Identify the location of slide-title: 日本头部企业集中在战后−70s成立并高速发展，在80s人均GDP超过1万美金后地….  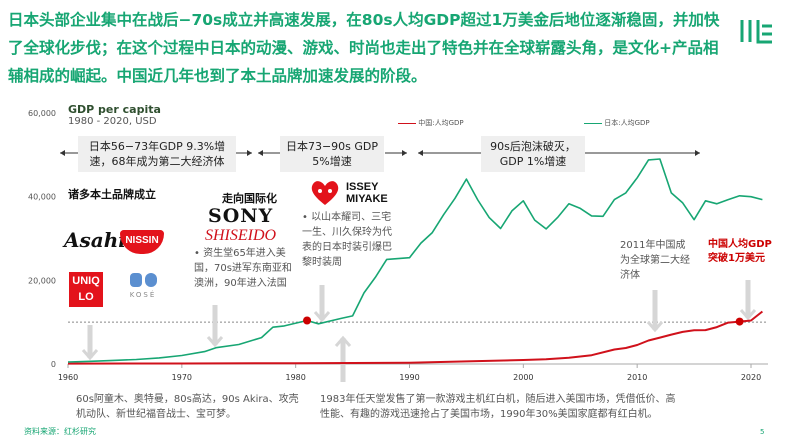
(364, 48).